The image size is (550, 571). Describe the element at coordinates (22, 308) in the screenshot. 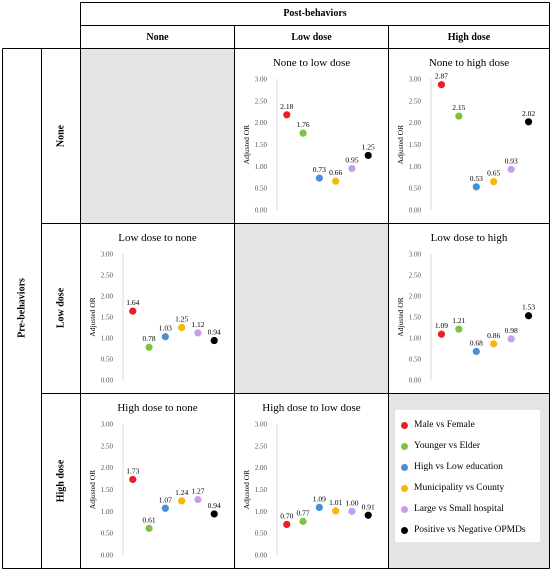

I see `pre-behaviors-header: Pre-behaviors` at that location.